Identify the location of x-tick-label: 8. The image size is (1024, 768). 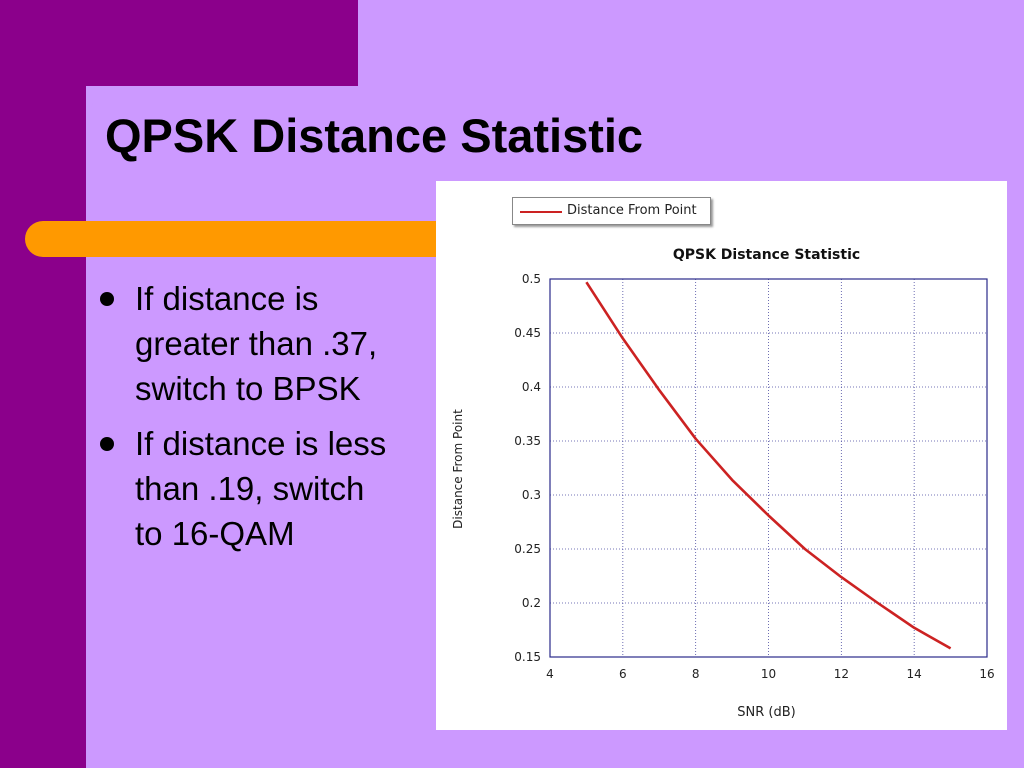
(696, 674).